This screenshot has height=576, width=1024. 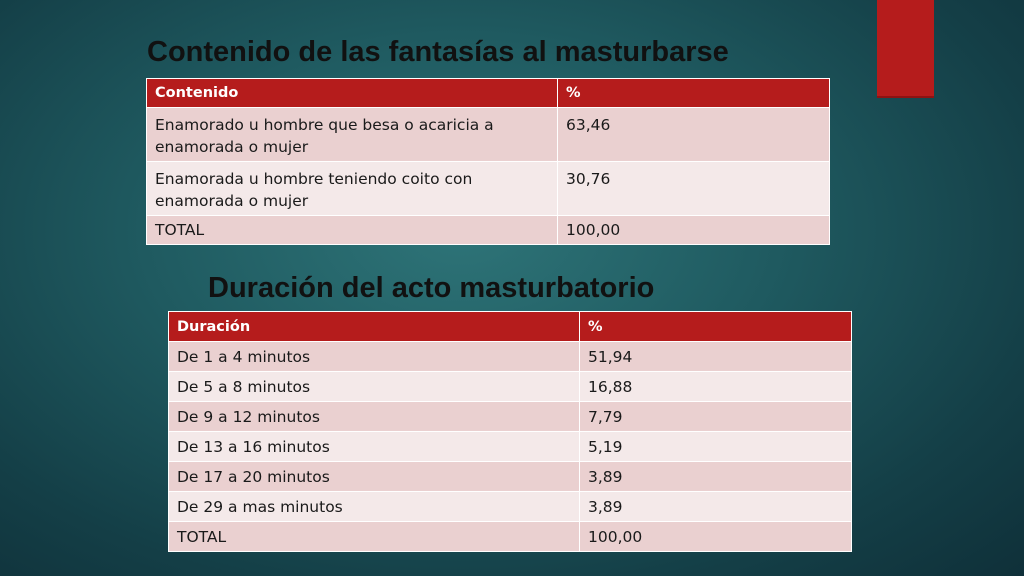 I want to click on column-header-contenido: Contenido, so click(x=352, y=93).